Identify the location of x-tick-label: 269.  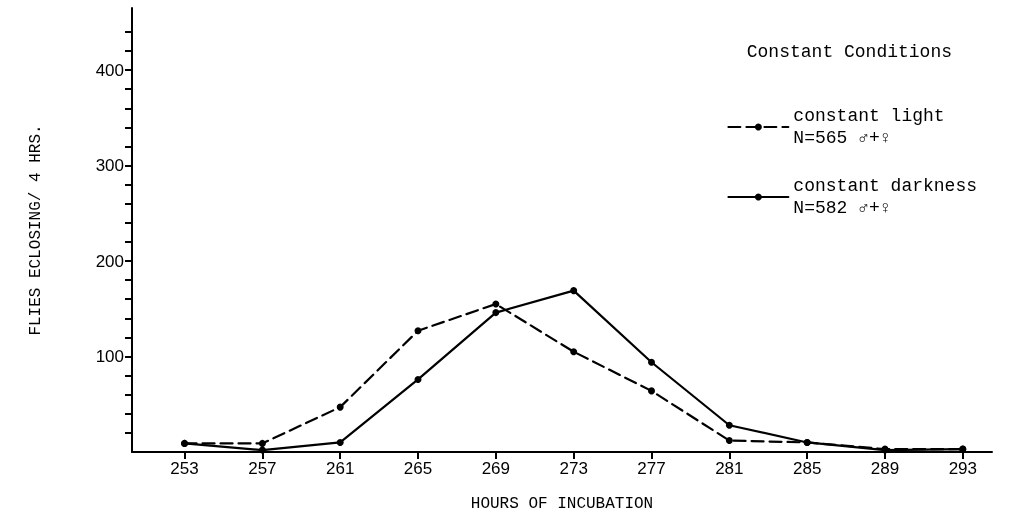
(496, 468).